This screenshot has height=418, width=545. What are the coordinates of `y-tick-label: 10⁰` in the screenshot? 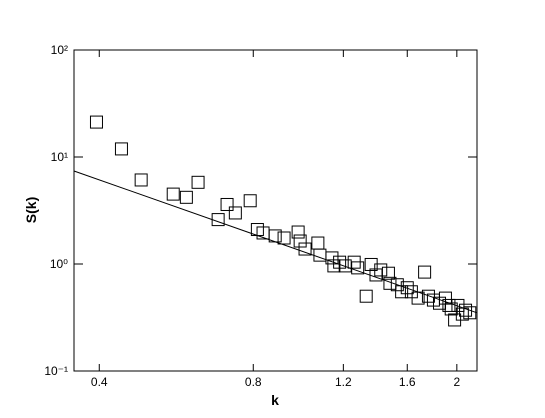 It's located at (59, 264).